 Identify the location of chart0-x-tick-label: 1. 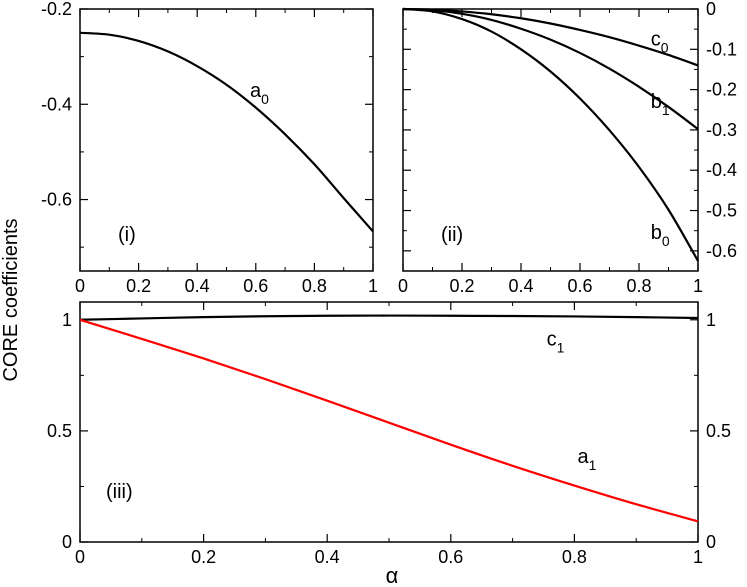
(373, 286).